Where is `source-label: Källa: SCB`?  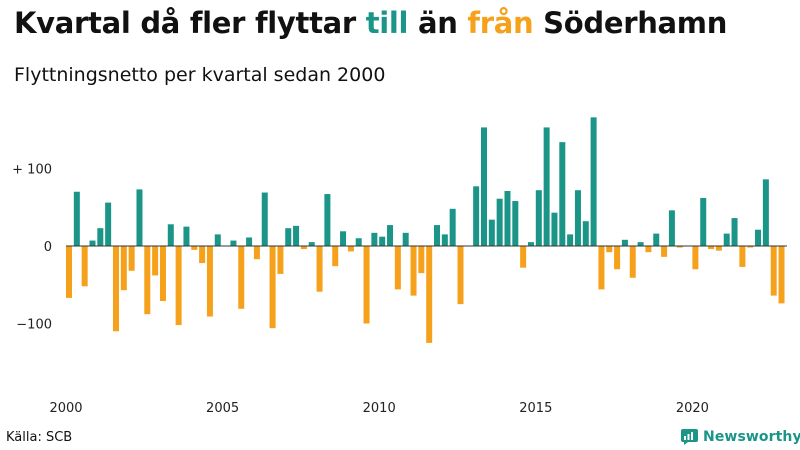 source-label: Källa: SCB is located at coordinates (39, 437).